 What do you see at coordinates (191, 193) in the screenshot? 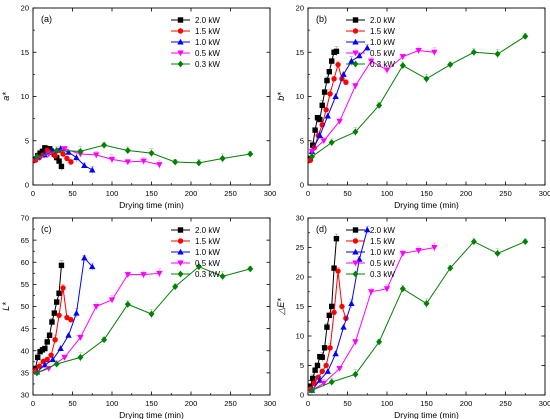
I see `x-tick-label: 200` at bounding box center [191, 193].